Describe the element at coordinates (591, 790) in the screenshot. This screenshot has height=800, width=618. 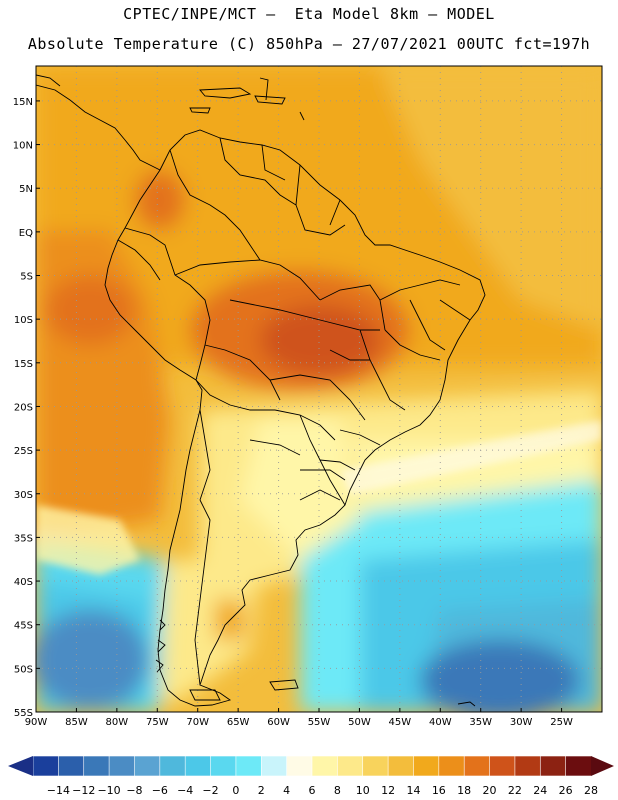
I see `colorbar-label: 28` at that location.